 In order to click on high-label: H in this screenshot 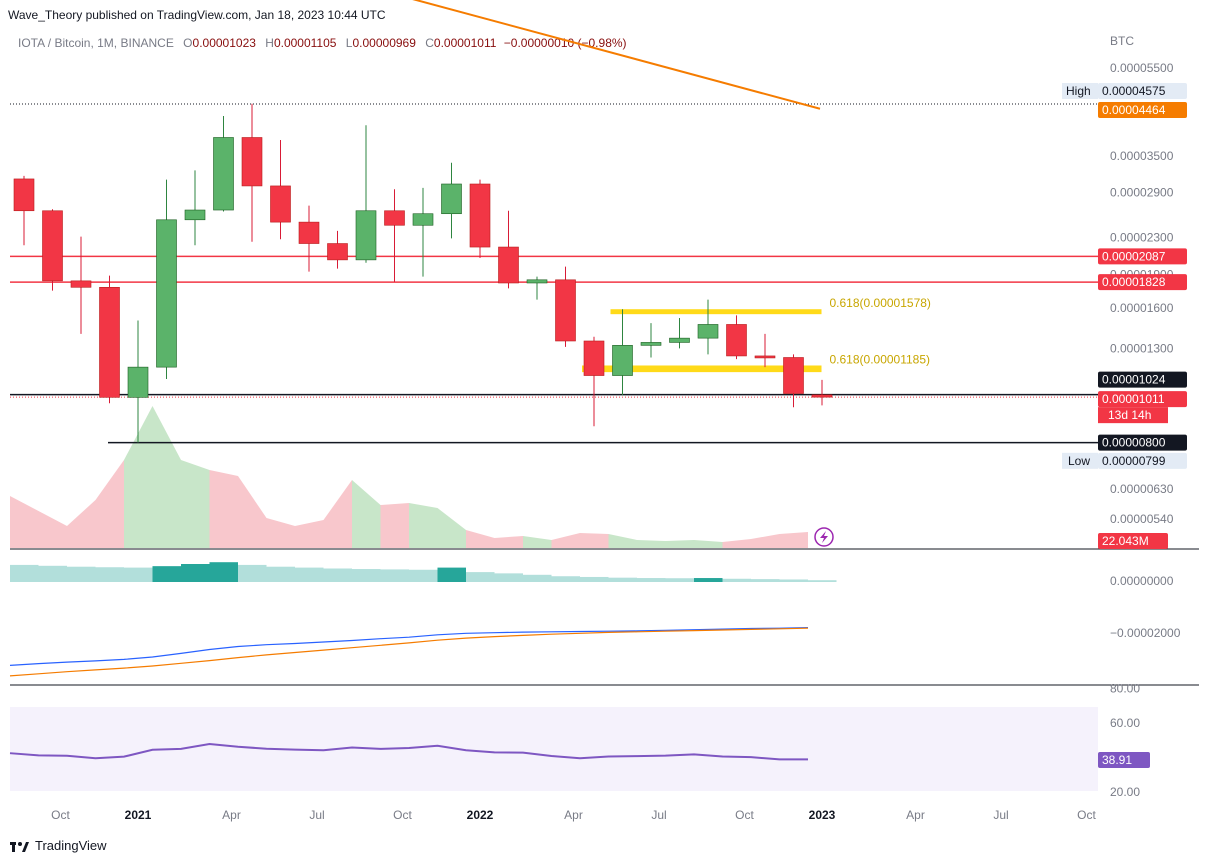, I will do `click(269, 43)`.